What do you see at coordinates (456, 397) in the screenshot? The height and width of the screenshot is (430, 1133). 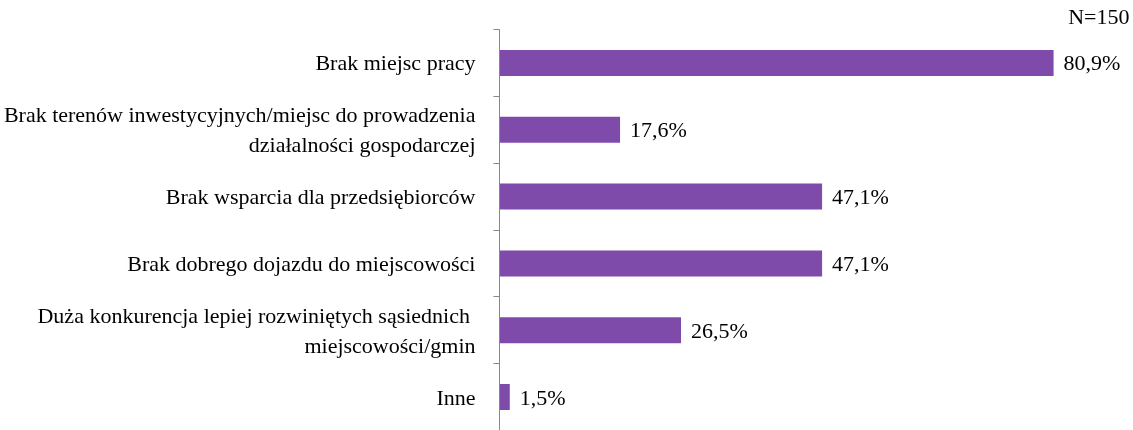 I see `y-tick-label: Inne` at bounding box center [456, 397].